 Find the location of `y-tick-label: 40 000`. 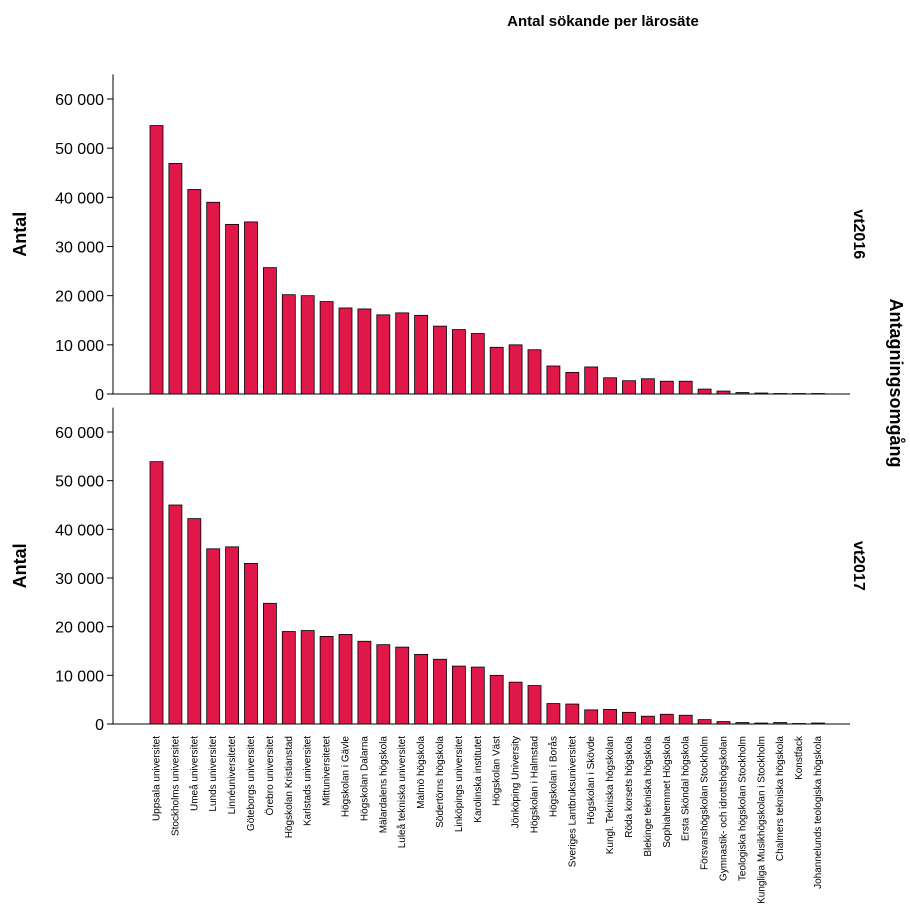

y-tick-label: 40 000 is located at coordinates (79, 198).